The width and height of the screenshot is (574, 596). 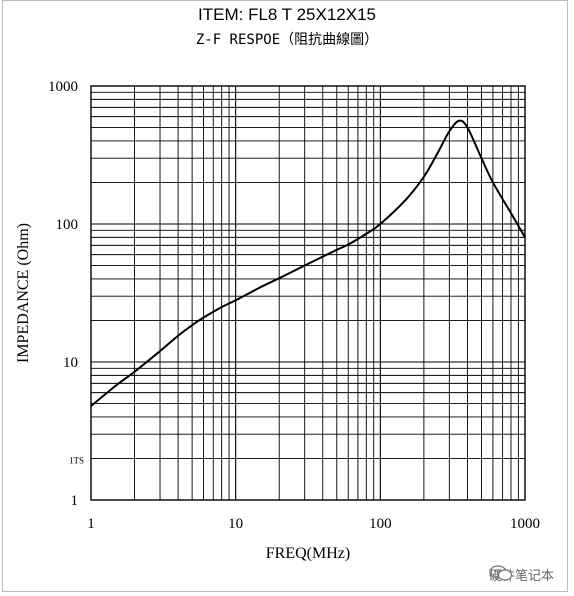 What do you see at coordinates (521, 574) in the screenshot?
I see `watermark: 硬件笔记本` at bounding box center [521, 574].